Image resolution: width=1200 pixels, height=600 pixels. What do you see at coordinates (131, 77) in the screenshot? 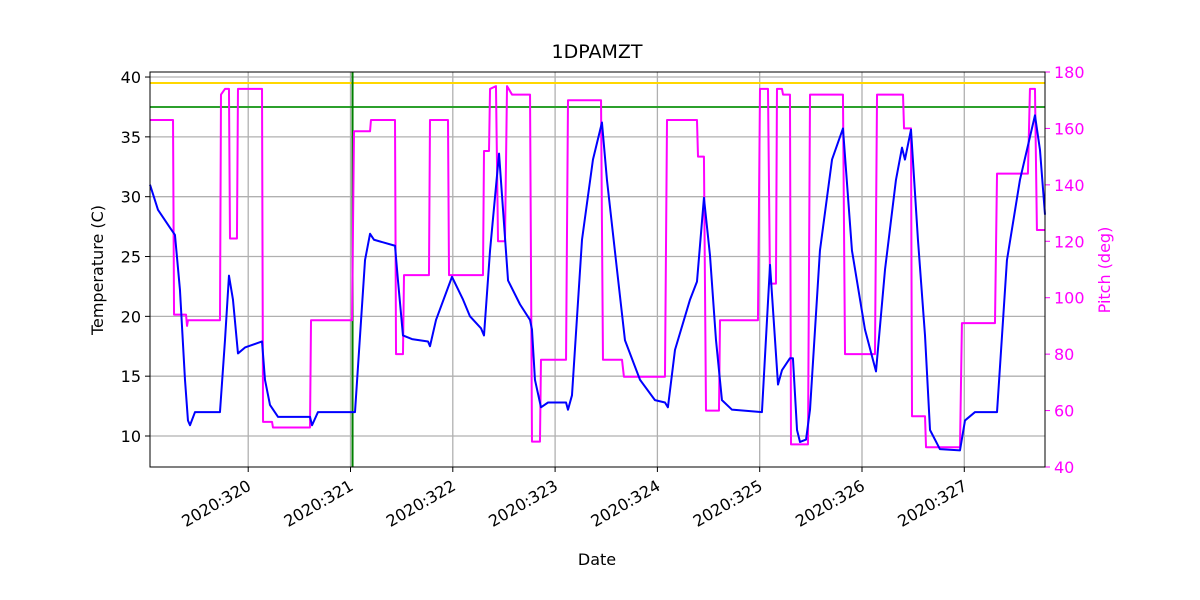
I see `y-tick-label: 40` at bounding box center [131, 77].